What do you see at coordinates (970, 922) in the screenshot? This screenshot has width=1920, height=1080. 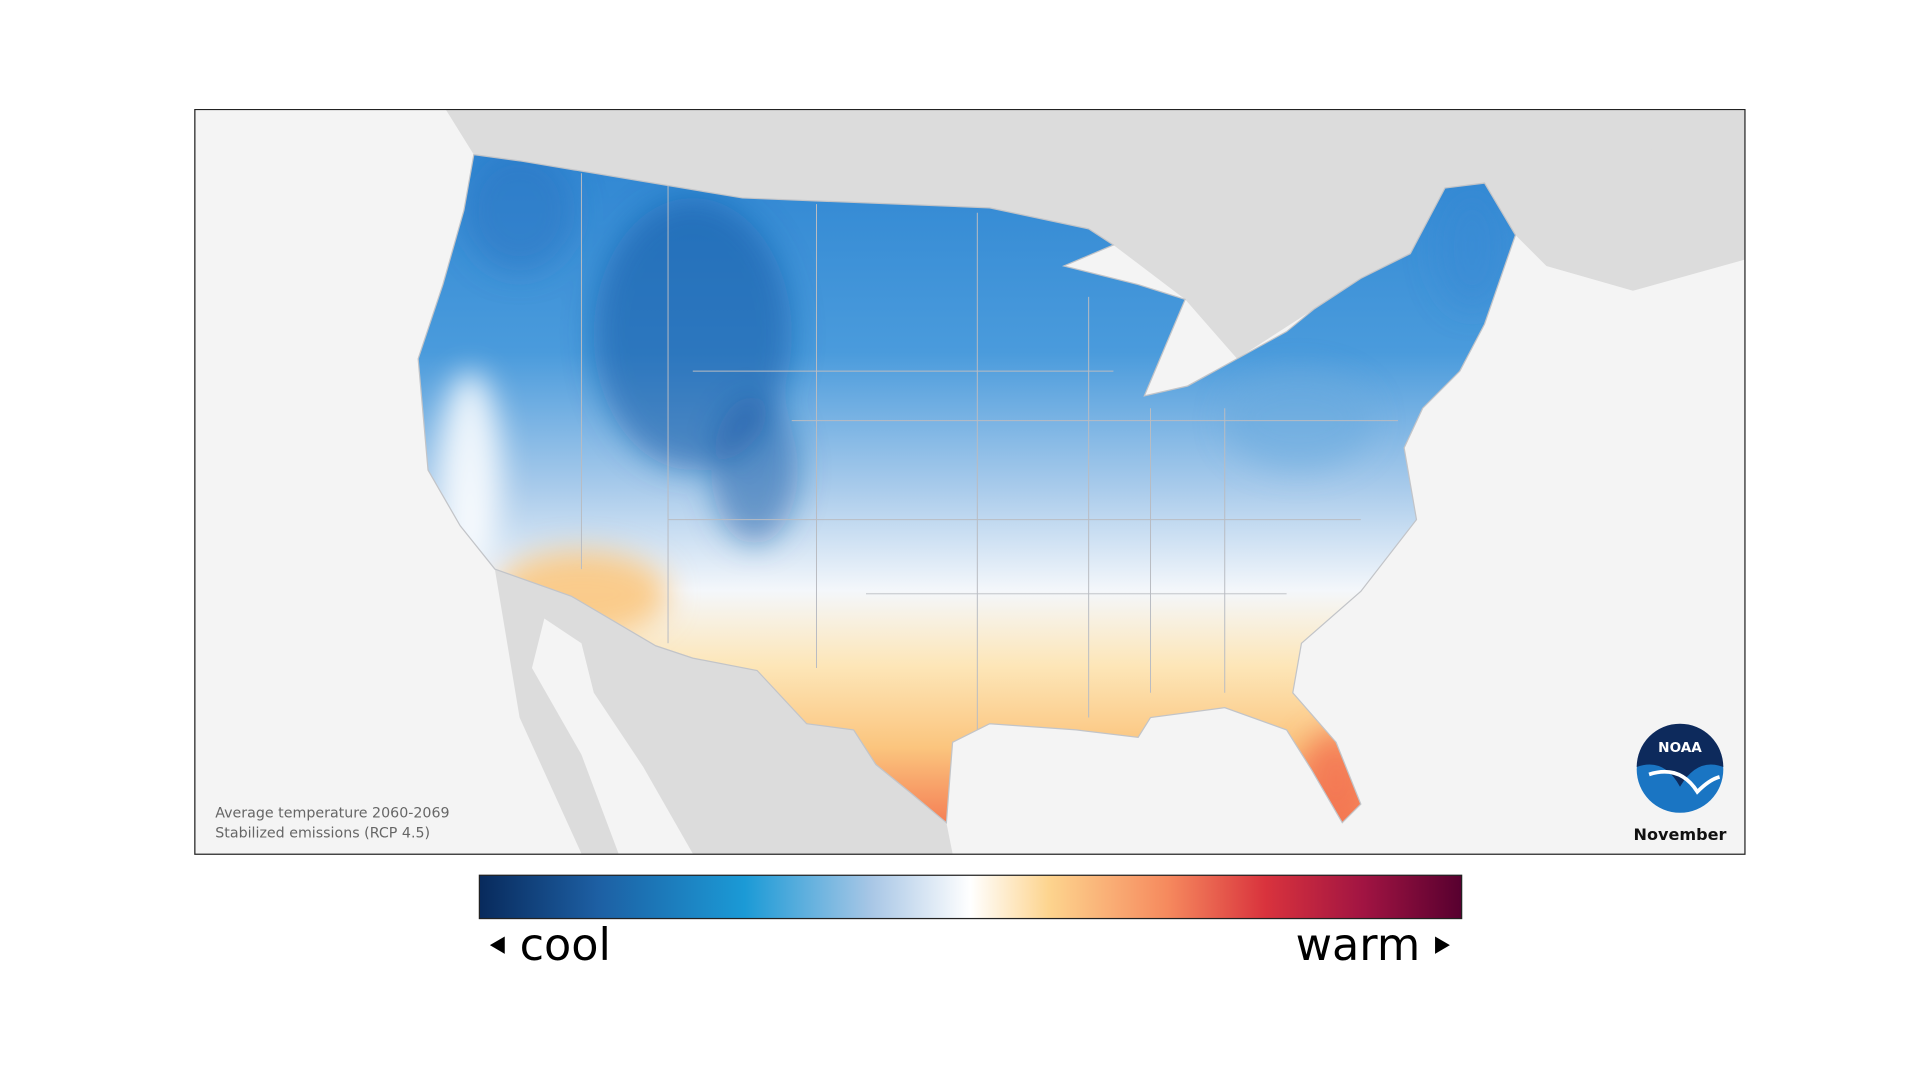 I see `color-legend: cool warm` at bounding box center [970, 922].